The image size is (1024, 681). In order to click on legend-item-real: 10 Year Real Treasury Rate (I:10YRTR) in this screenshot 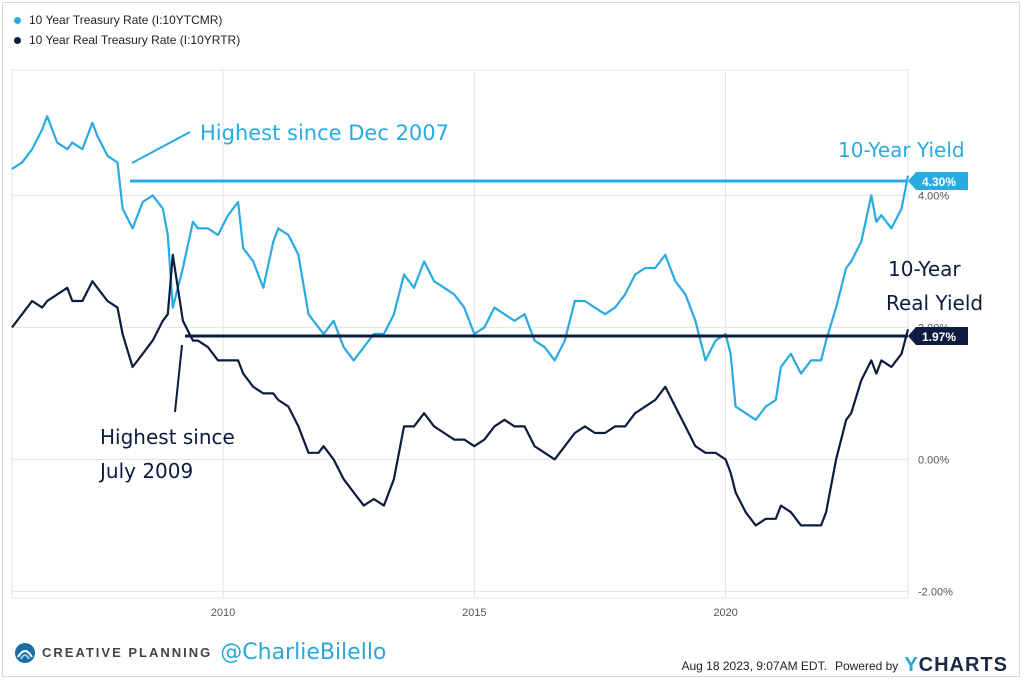, I will do `click(127, 40)`.